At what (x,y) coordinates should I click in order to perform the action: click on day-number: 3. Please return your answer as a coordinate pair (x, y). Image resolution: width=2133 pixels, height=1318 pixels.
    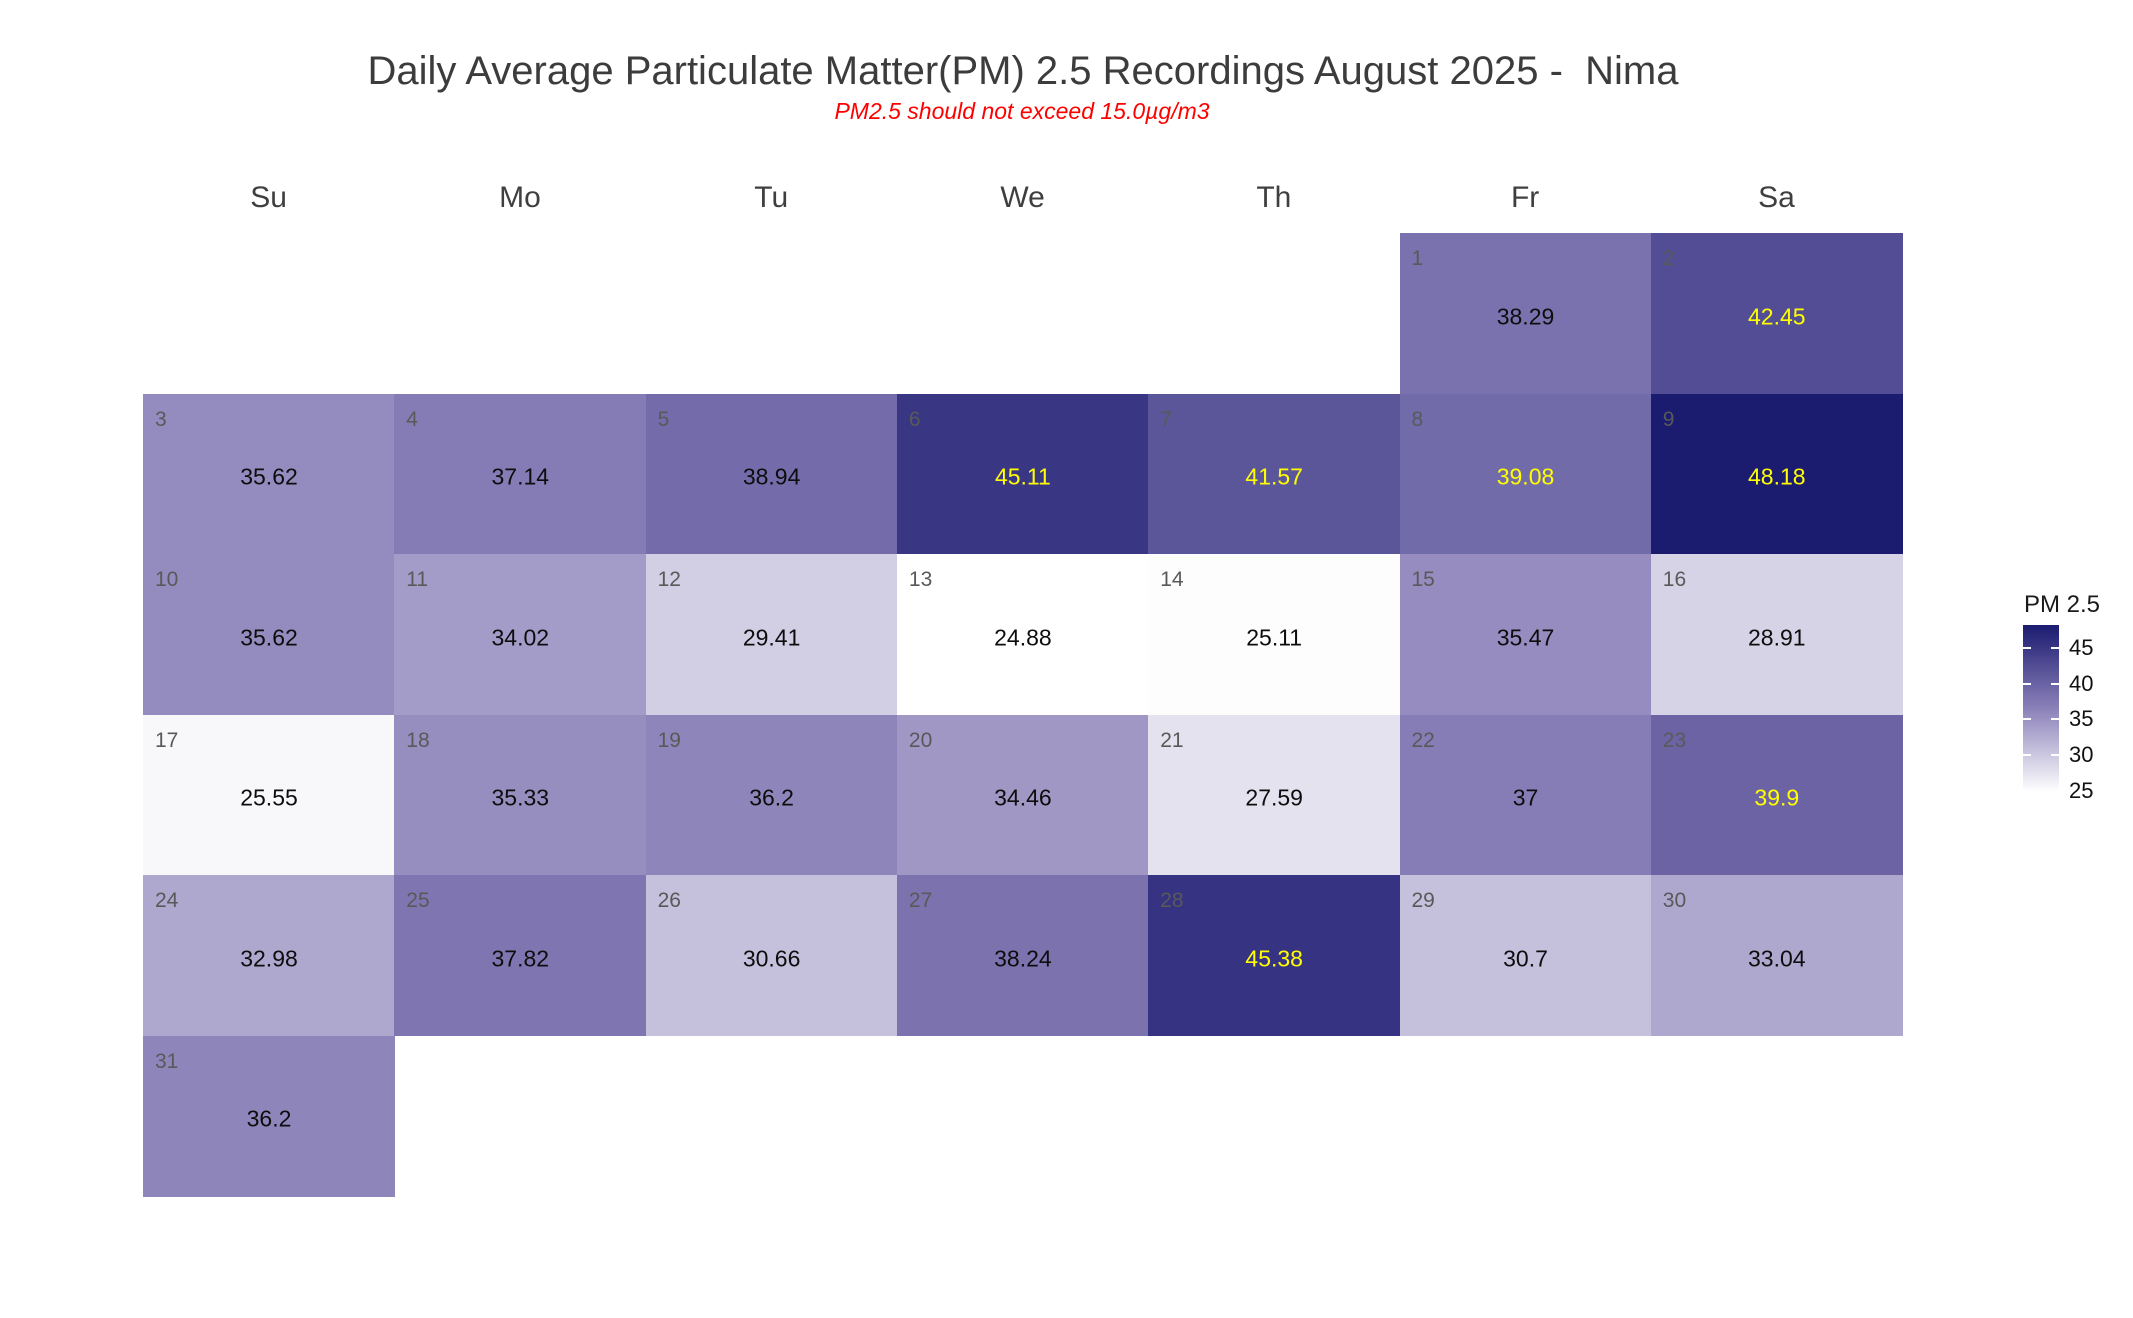
    Looking at the image, I should click on (161, 419).